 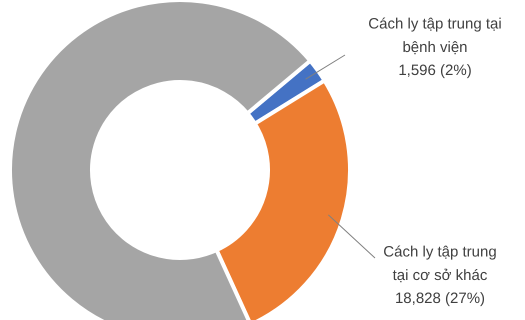 I want to click on slice-label: Cách ly tập trung tại bệnh viện, so click(x=435, y=36).